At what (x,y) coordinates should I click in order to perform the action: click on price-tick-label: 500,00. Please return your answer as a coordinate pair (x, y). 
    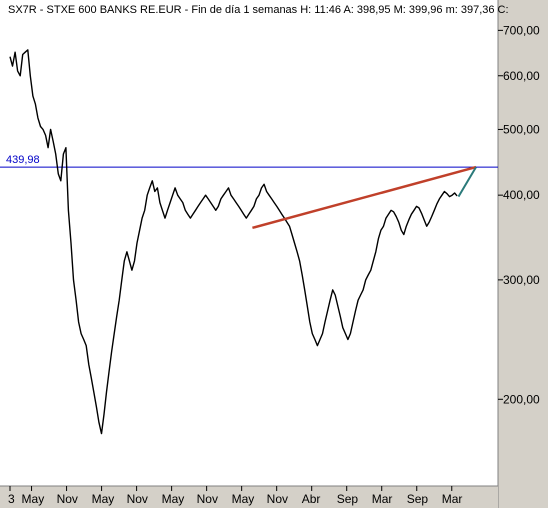
    Looking at the image, I should click on (521, 129).